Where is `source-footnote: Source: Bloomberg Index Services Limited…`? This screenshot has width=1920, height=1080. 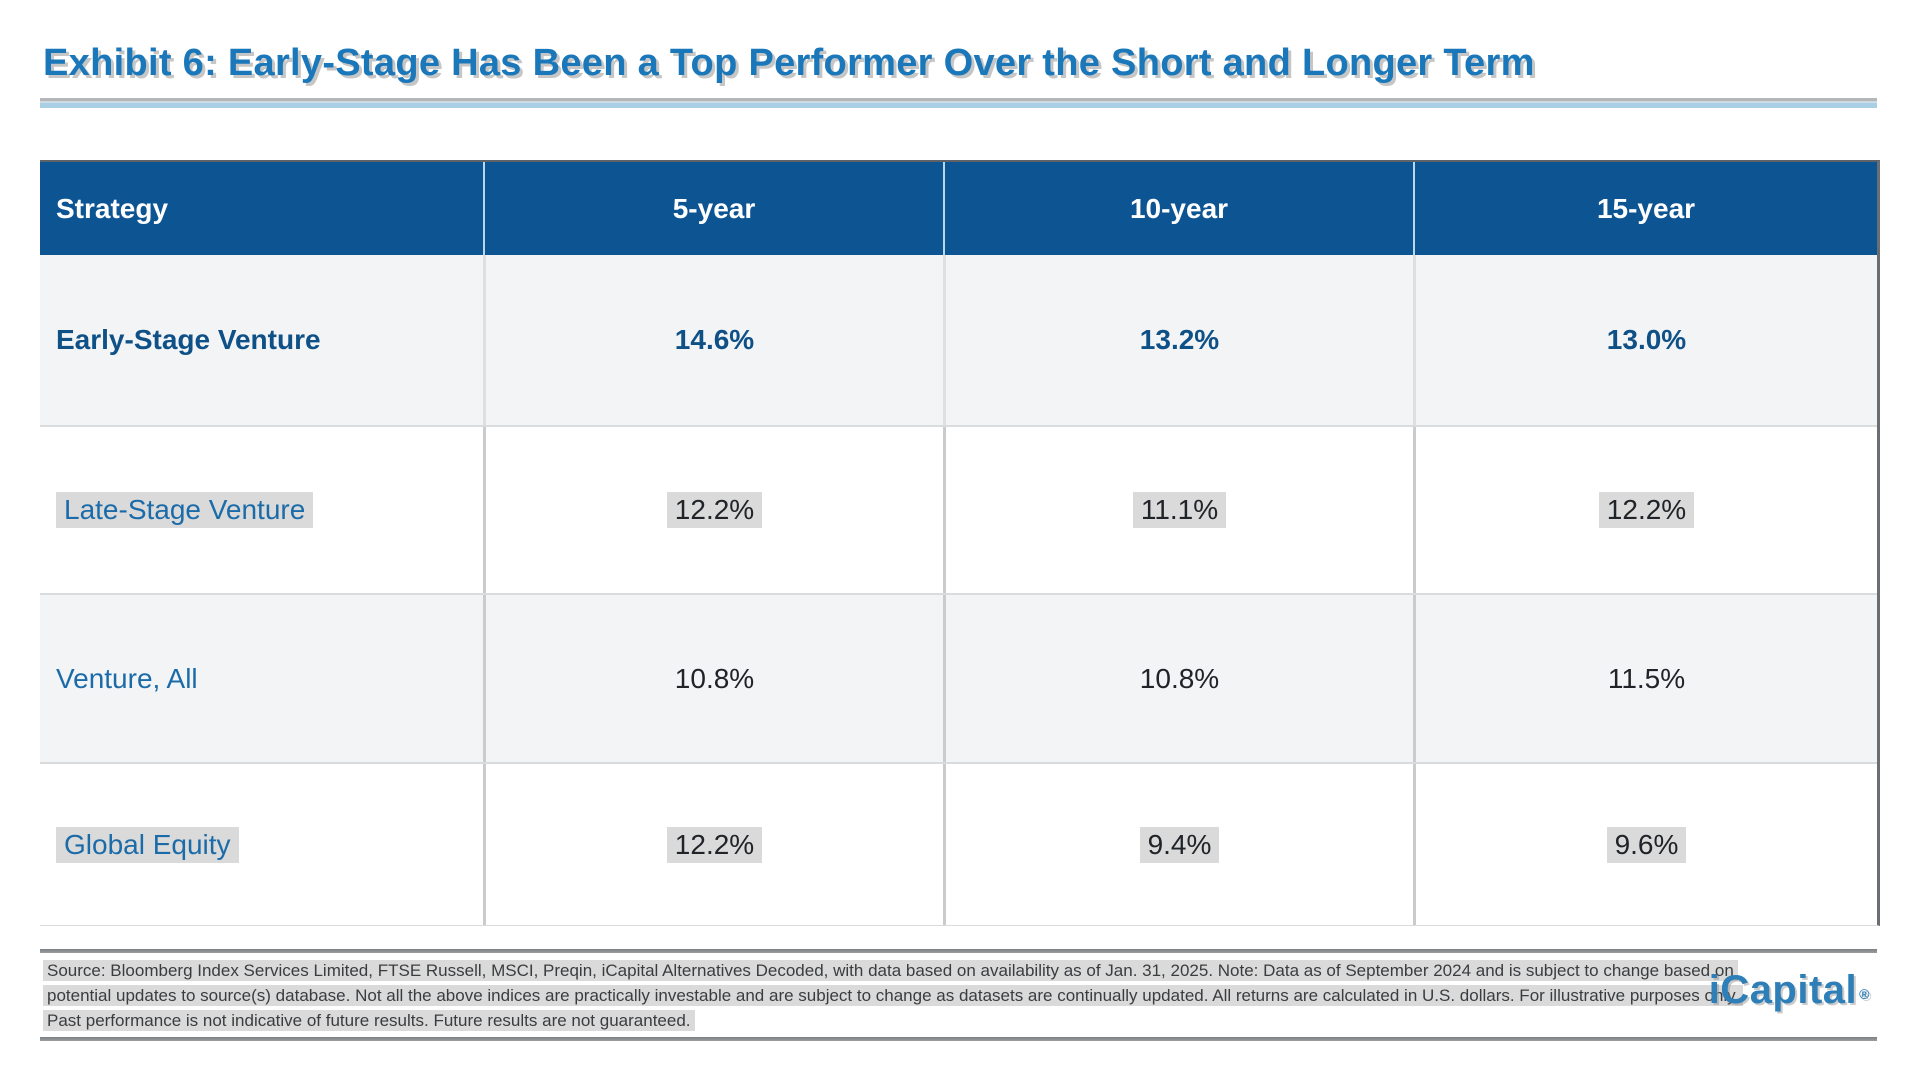
source-footnote: Source: Bloomberg Index Services Limited… is located at coordinates (893, 995).